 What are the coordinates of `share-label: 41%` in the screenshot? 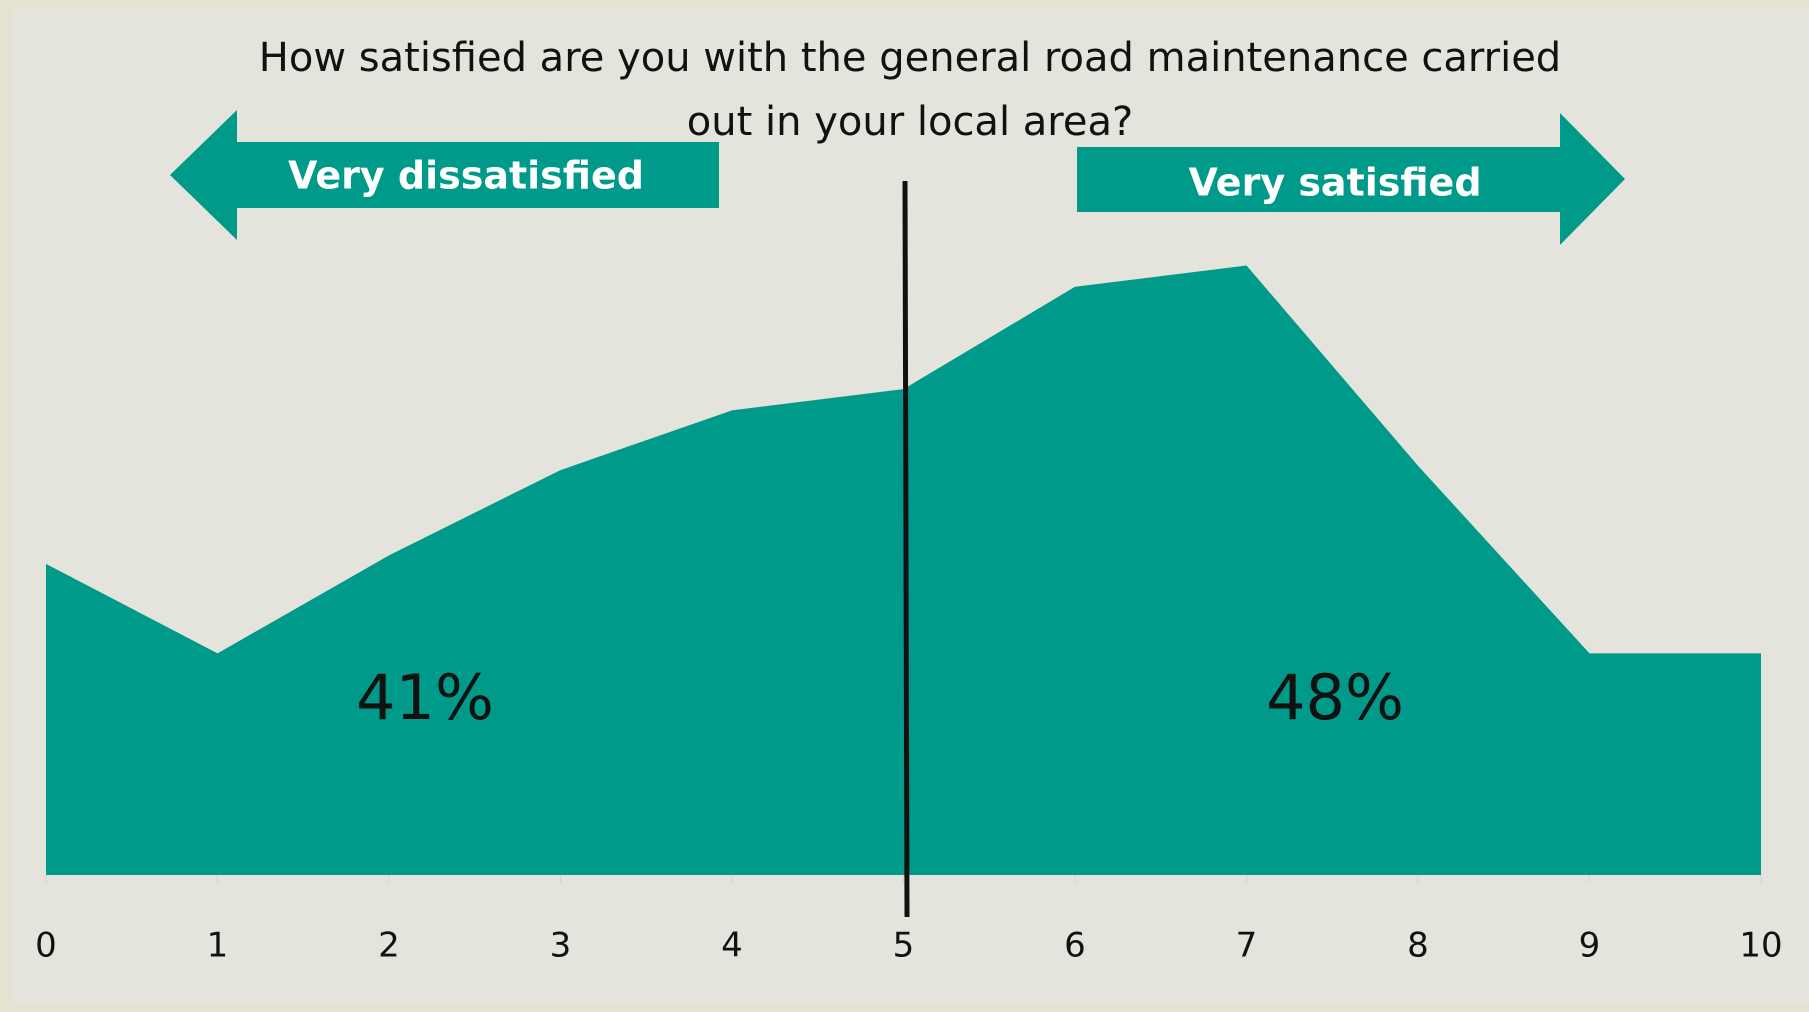 It's located at (425, 697).